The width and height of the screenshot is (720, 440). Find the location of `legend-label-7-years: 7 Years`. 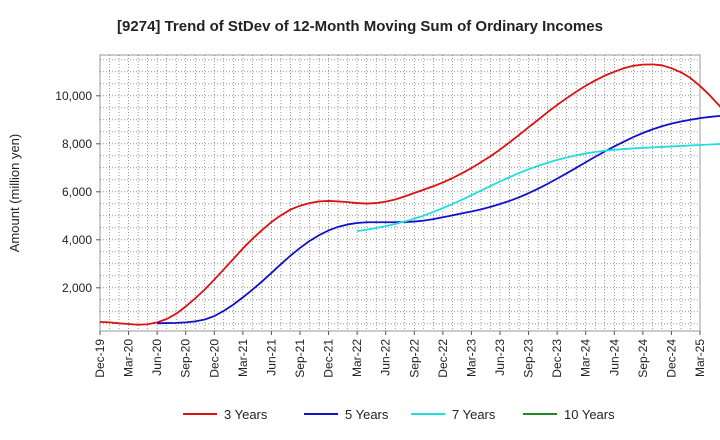

legend-label-7-years: 7 Years is located at coordinates (474, 414).